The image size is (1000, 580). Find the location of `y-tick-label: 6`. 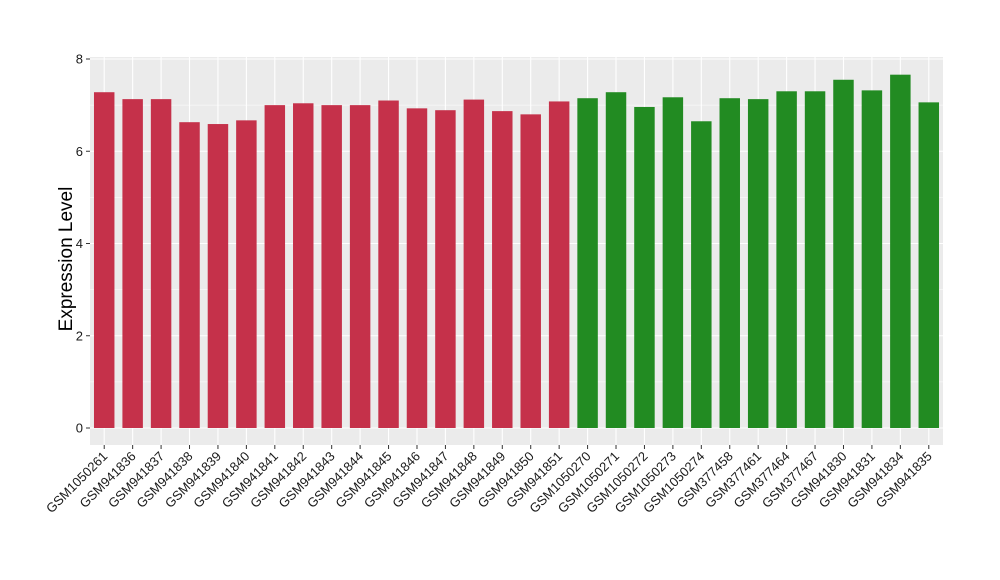

y-tick-label: 6 is located at coordinates (79, 151).